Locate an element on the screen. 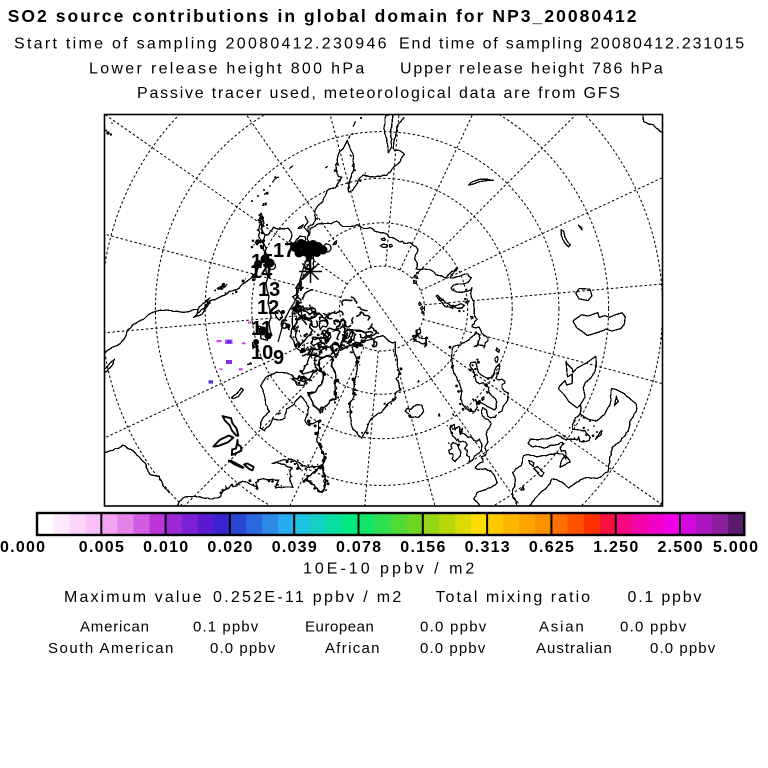 The image size is (768, 768). svg-text: 12 is located at coordinates (268, 308).